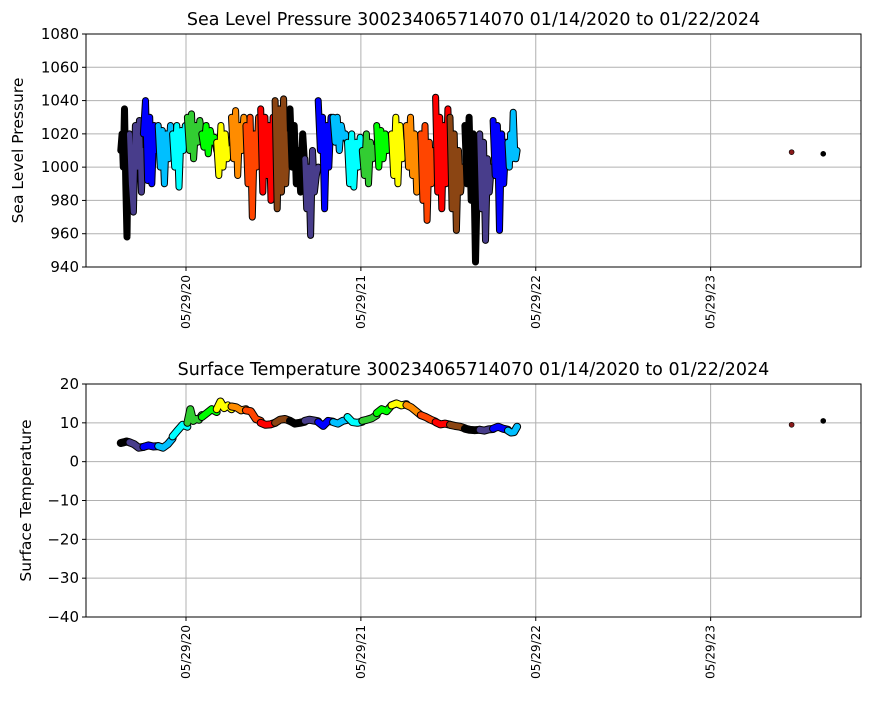 Image resolution: width=870 pixels, height=704 pixels. What do you see at coordinates (64, 200) in the screenshot?
I see `y-tick-label: 980` at bounding box center [64, 200].